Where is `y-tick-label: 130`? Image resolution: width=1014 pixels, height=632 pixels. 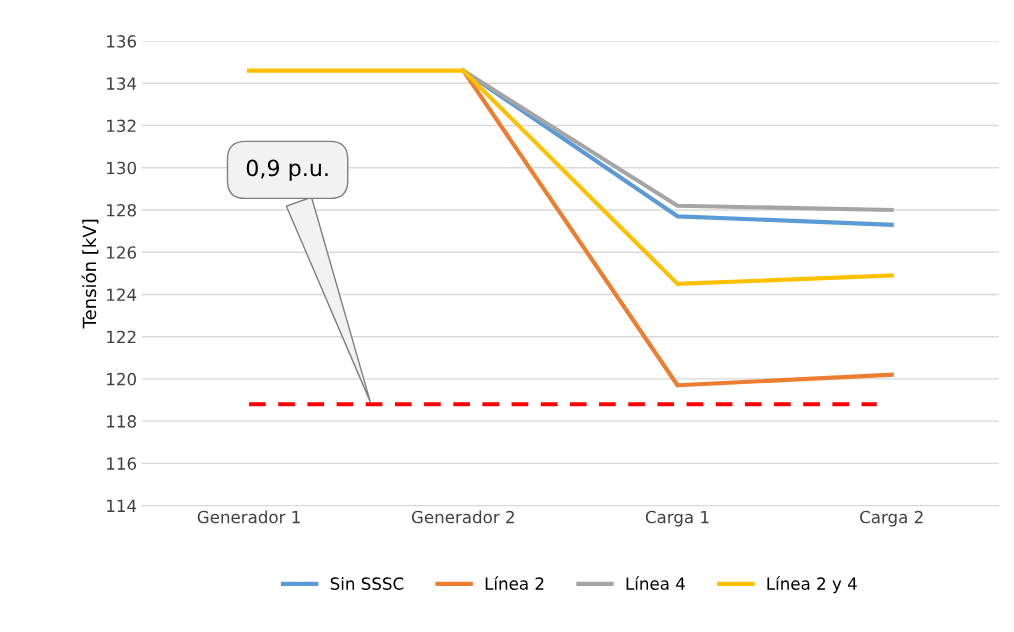 y-tick-label: 130 is located at coordinates (121, 168).